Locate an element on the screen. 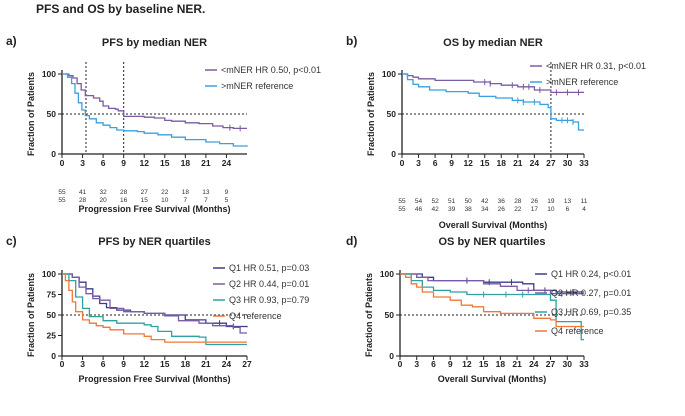 This screenshot has height=416, width=685. panel-letter: a) is located at coordinates (11, 41).